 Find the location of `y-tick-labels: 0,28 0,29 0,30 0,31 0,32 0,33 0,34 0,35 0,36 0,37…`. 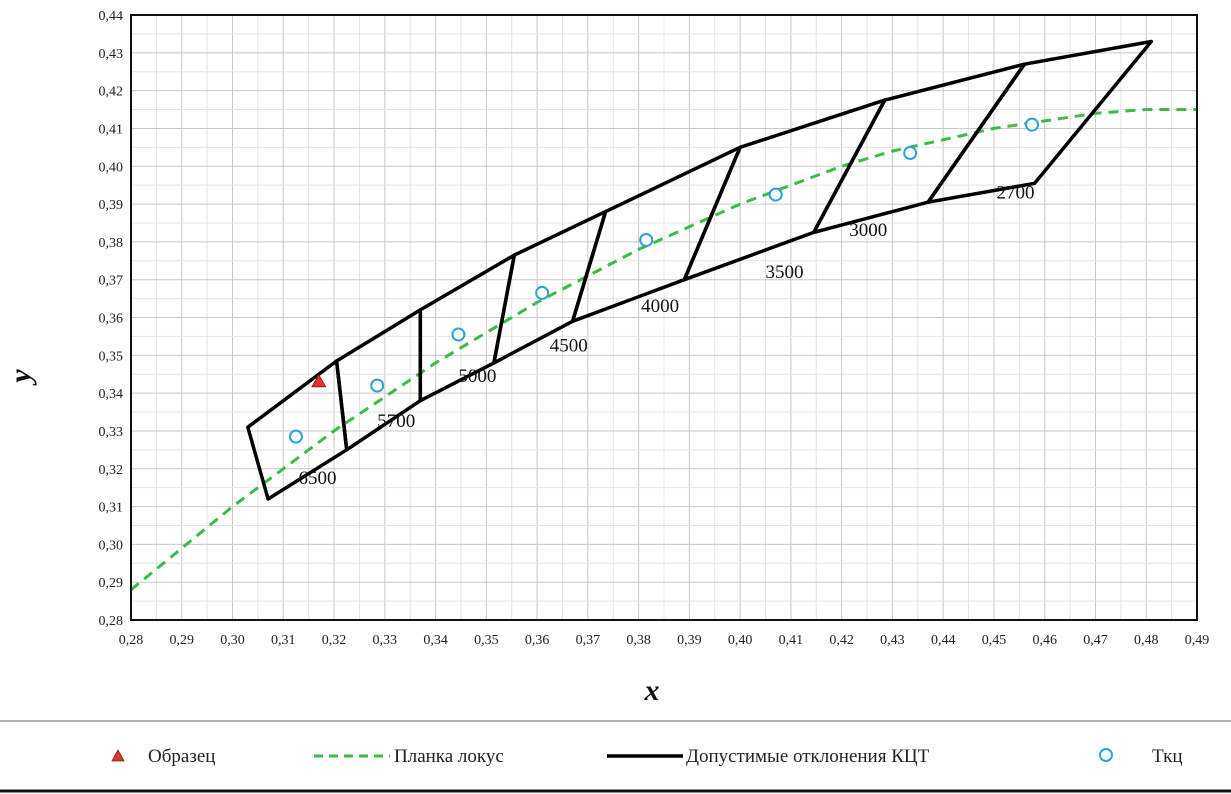

y-tick-labels: 0,28 0,29 0,30 0,31 0,32 0,33 0,34 0,35 0,36 0,37… is located at coordinates (111, 319).